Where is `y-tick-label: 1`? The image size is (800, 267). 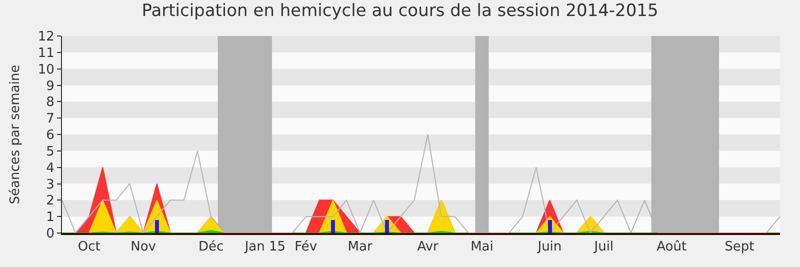
y-tick-label: 1 is located at coordinates (50, 218).